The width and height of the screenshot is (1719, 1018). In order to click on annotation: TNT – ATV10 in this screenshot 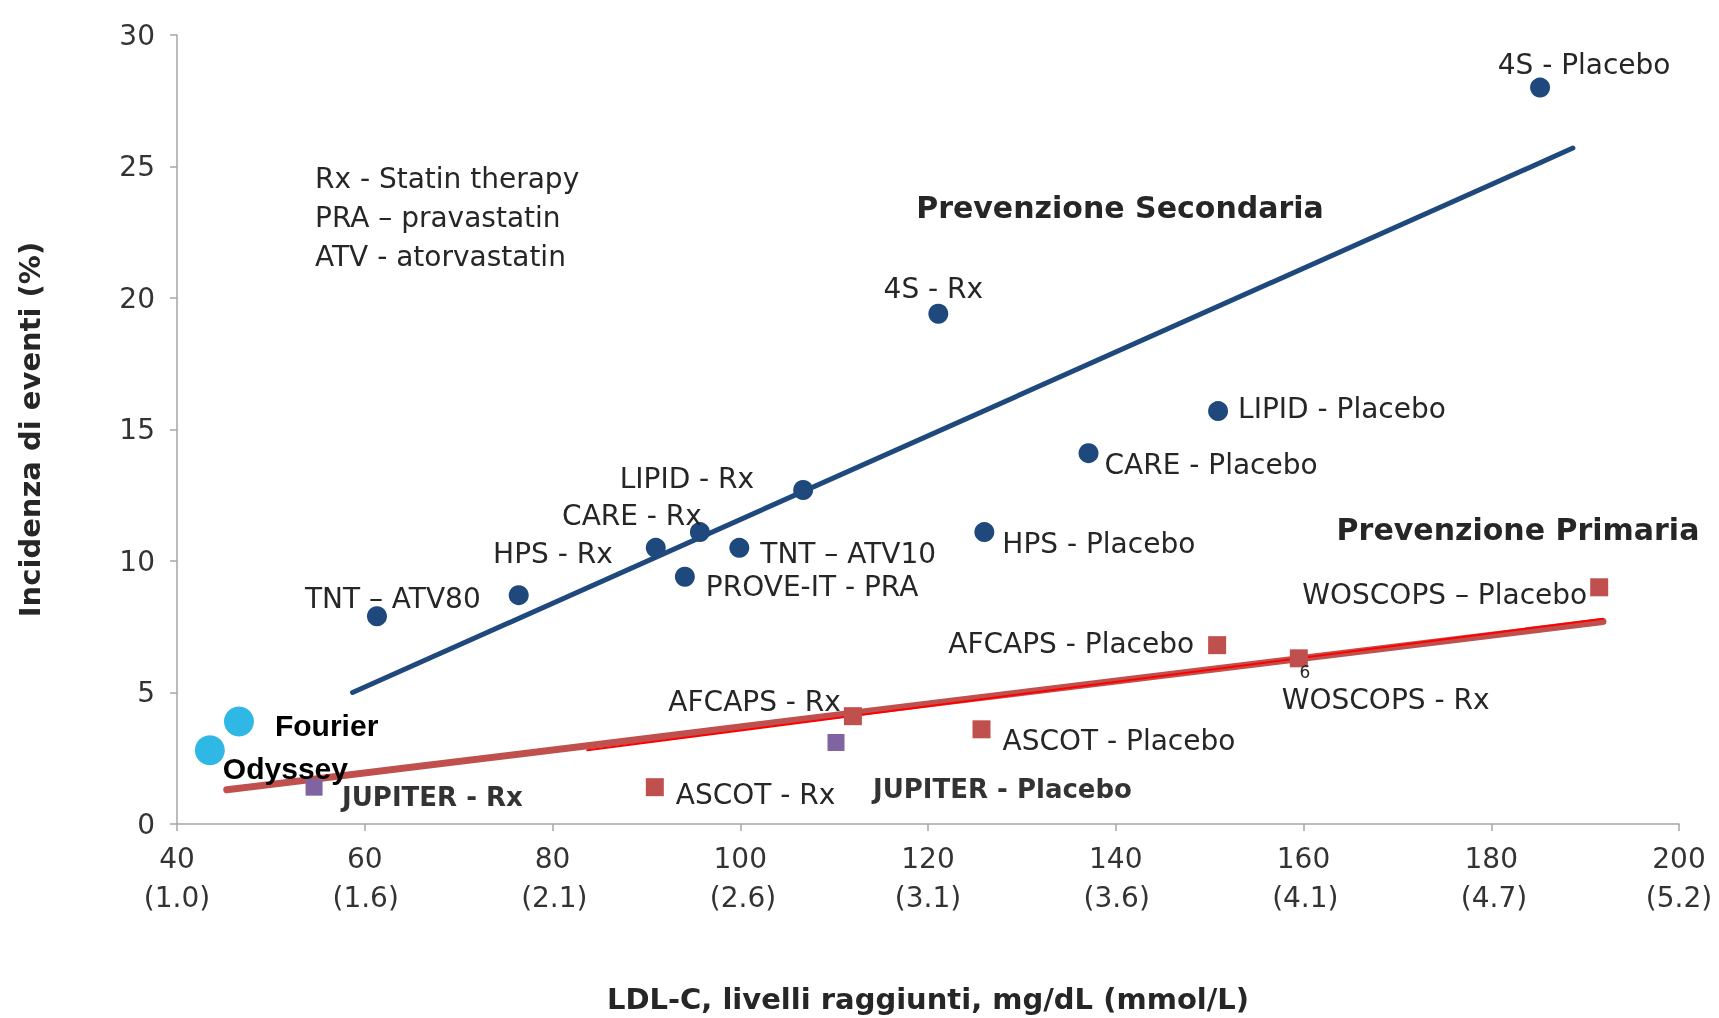, I will do `click(848, 554)`.